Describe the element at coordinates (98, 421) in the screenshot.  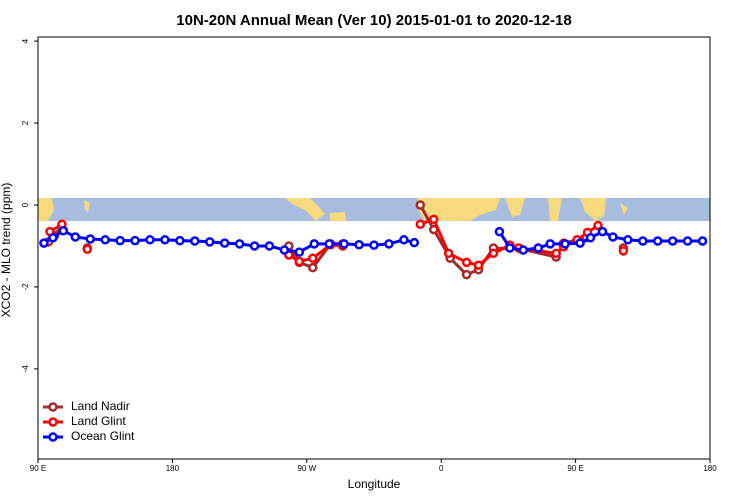
I see `legend-label: Land Glint` at that location.